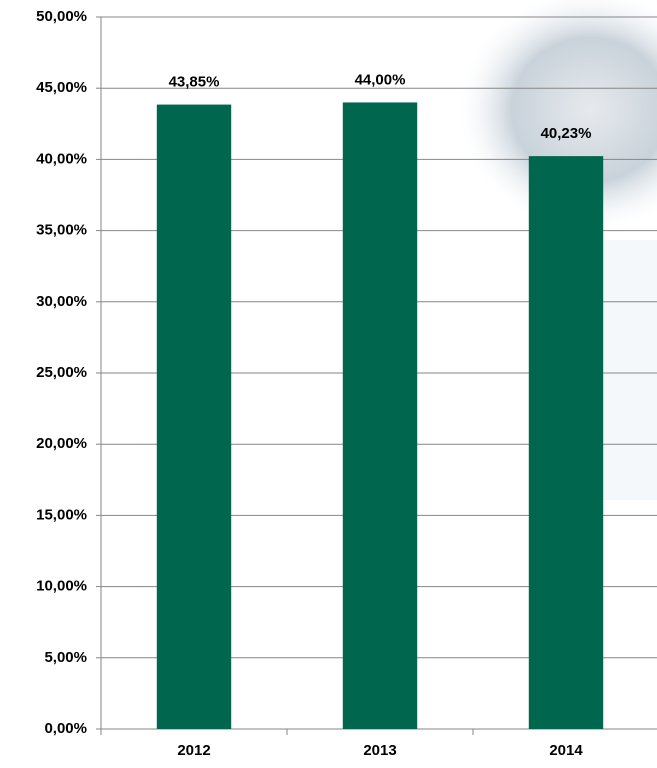  Describe the element at coordinates (566, 133) in the screenshot. I see `data-label: 40,23%` at that location.